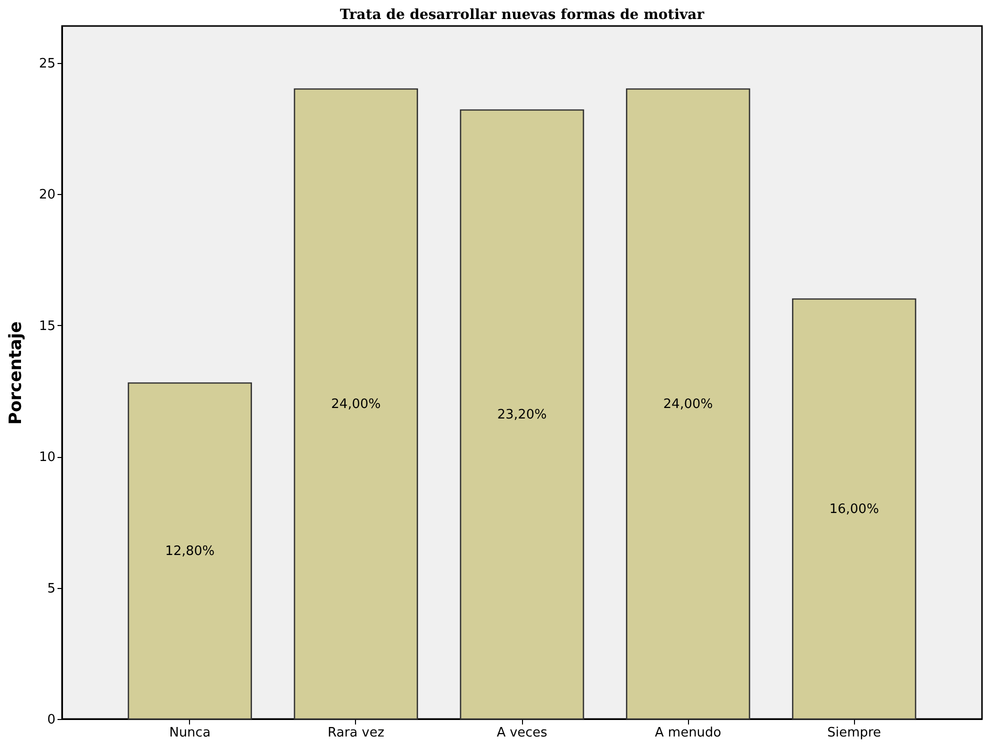 This screenshot has width=984, height=745. Describe the element at coordinates (190, 733) in the screenshot. I see `x-tick-label: Nunca` at that location.